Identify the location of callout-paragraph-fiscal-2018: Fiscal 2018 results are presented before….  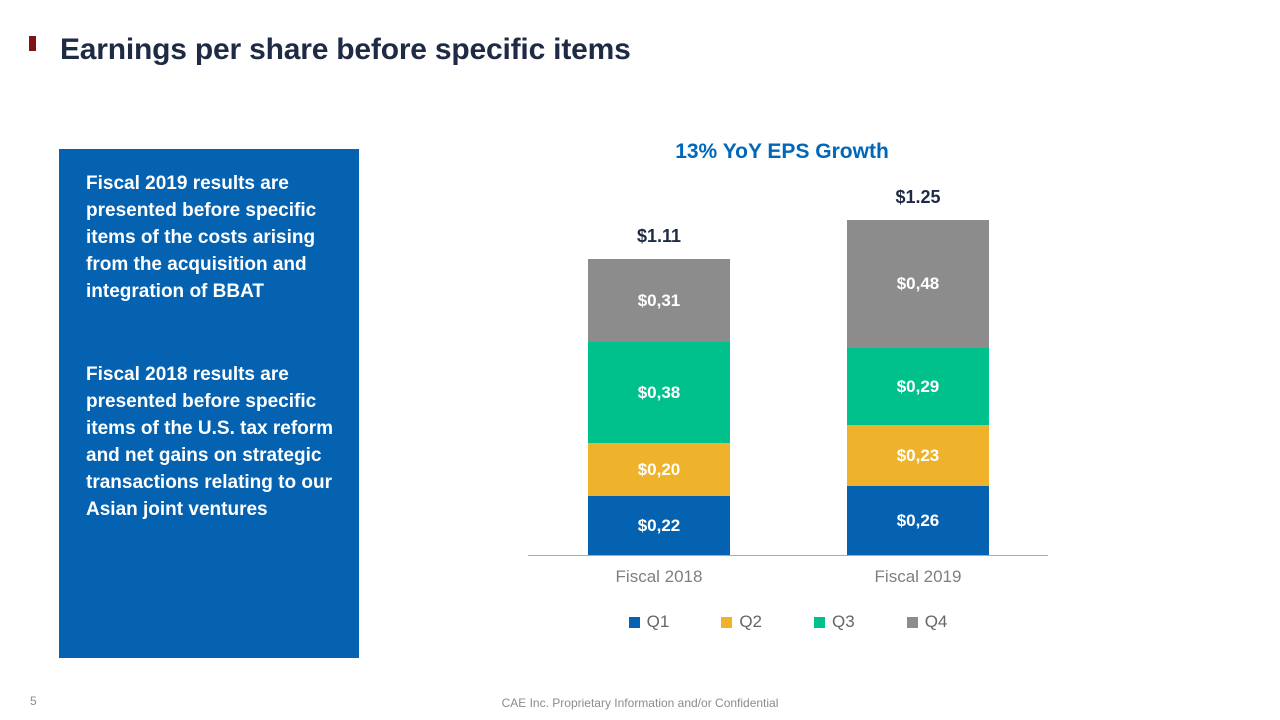
(210, 442).